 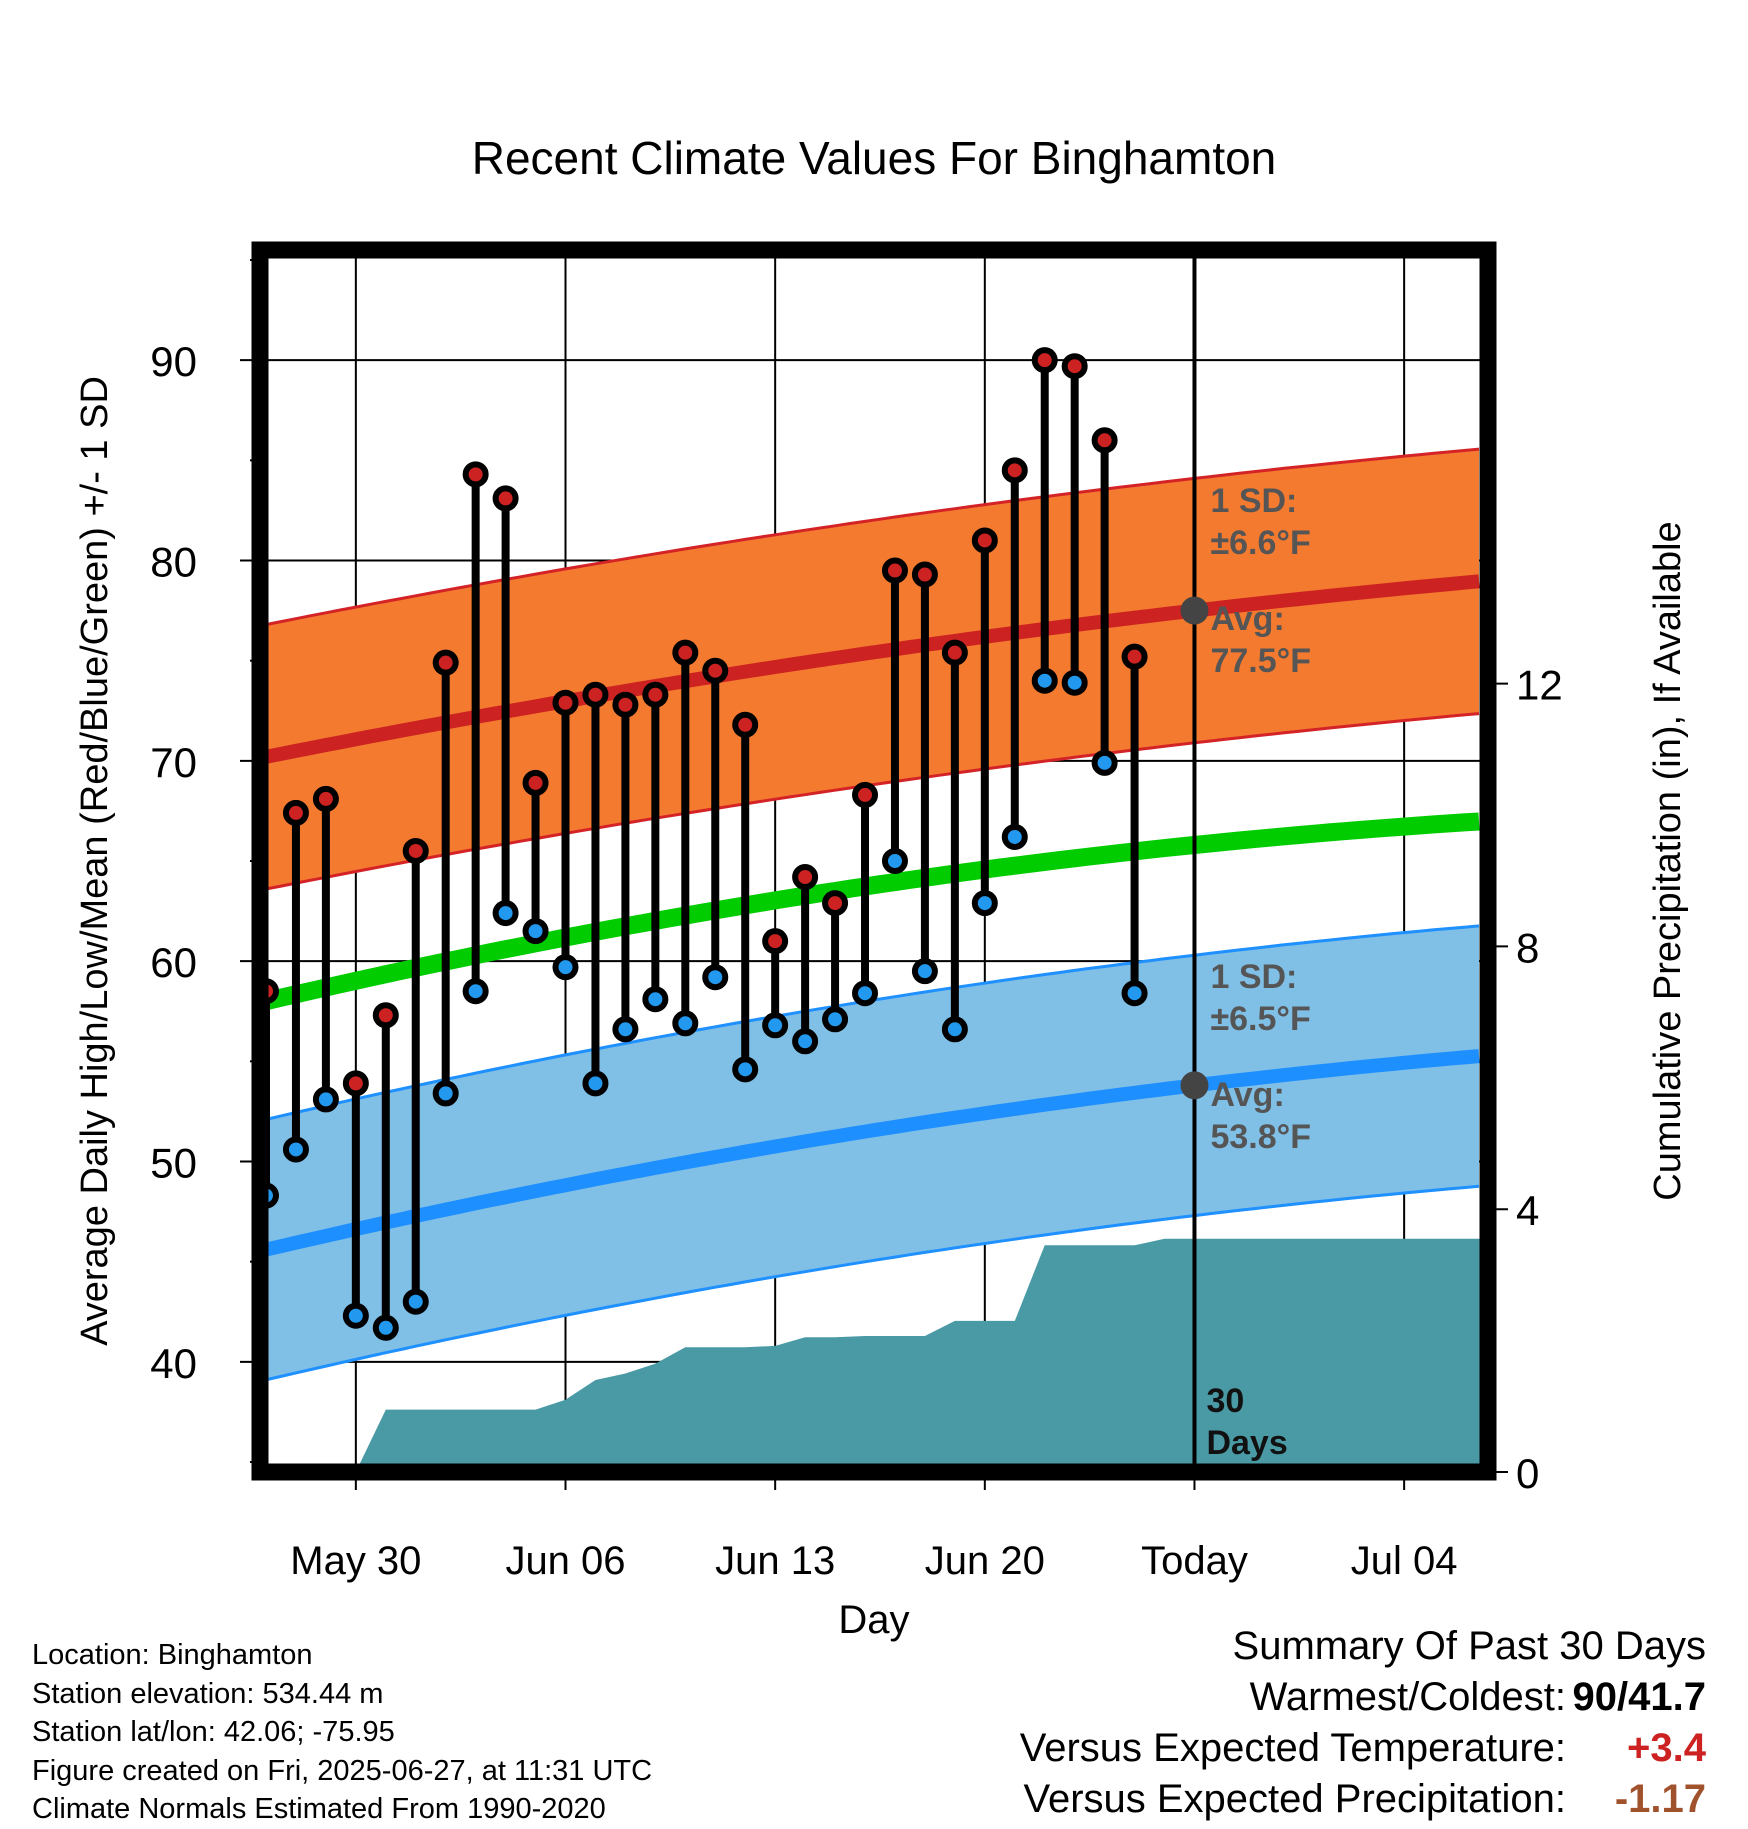 What do you see at coordinates (1260, 998) in the screenshot?
I see `low-sd-annotation: 1 SD: ±6.5°F` at bounding box center [1260, 998].